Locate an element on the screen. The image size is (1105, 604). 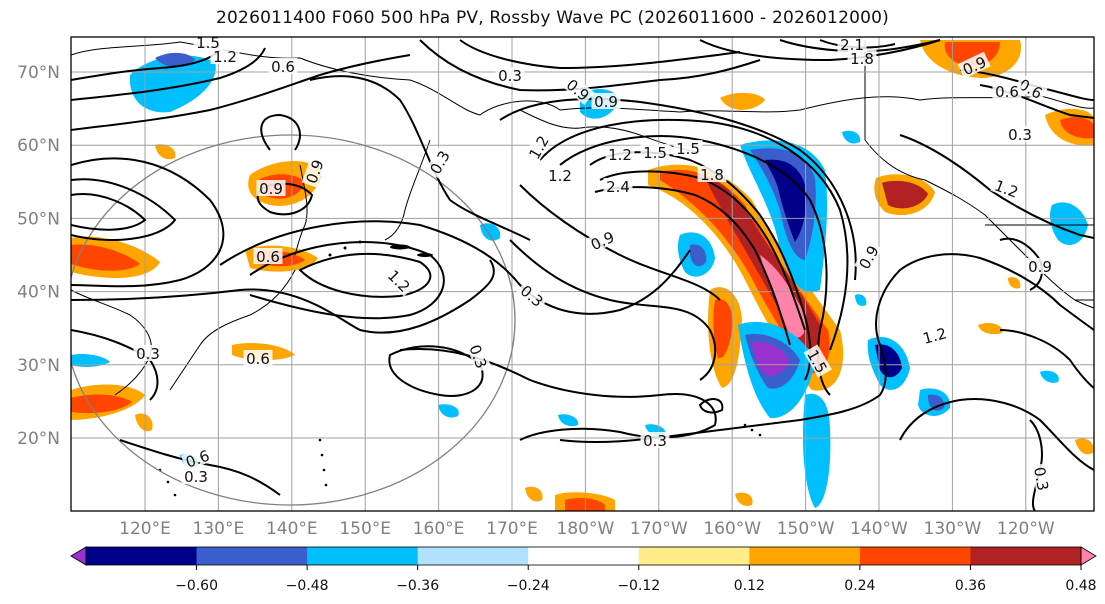
longitude-label: 130°E is located at coordinates (219, 529).